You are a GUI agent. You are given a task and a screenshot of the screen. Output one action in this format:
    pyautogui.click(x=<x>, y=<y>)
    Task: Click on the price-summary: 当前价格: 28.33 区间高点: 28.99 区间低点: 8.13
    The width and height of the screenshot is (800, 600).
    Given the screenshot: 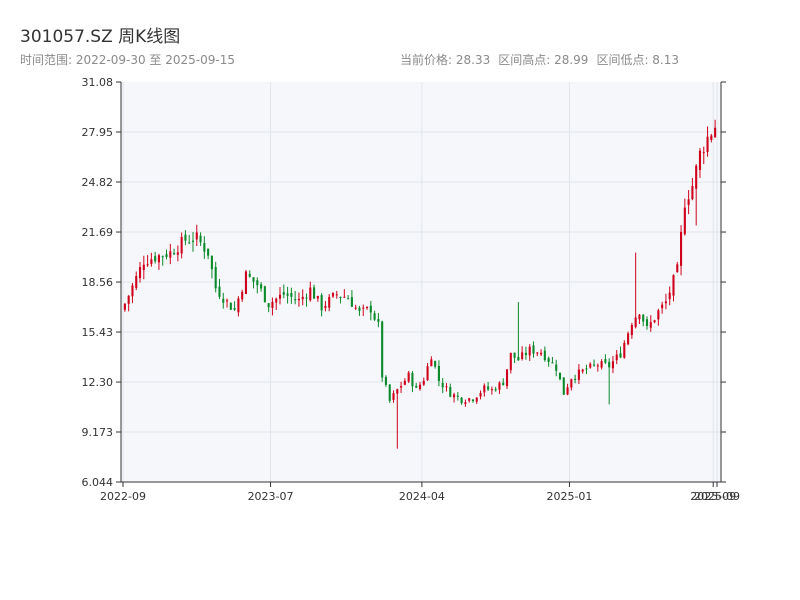 What is the action you would take?
    pyautogui.click(x=543, y=59)
    